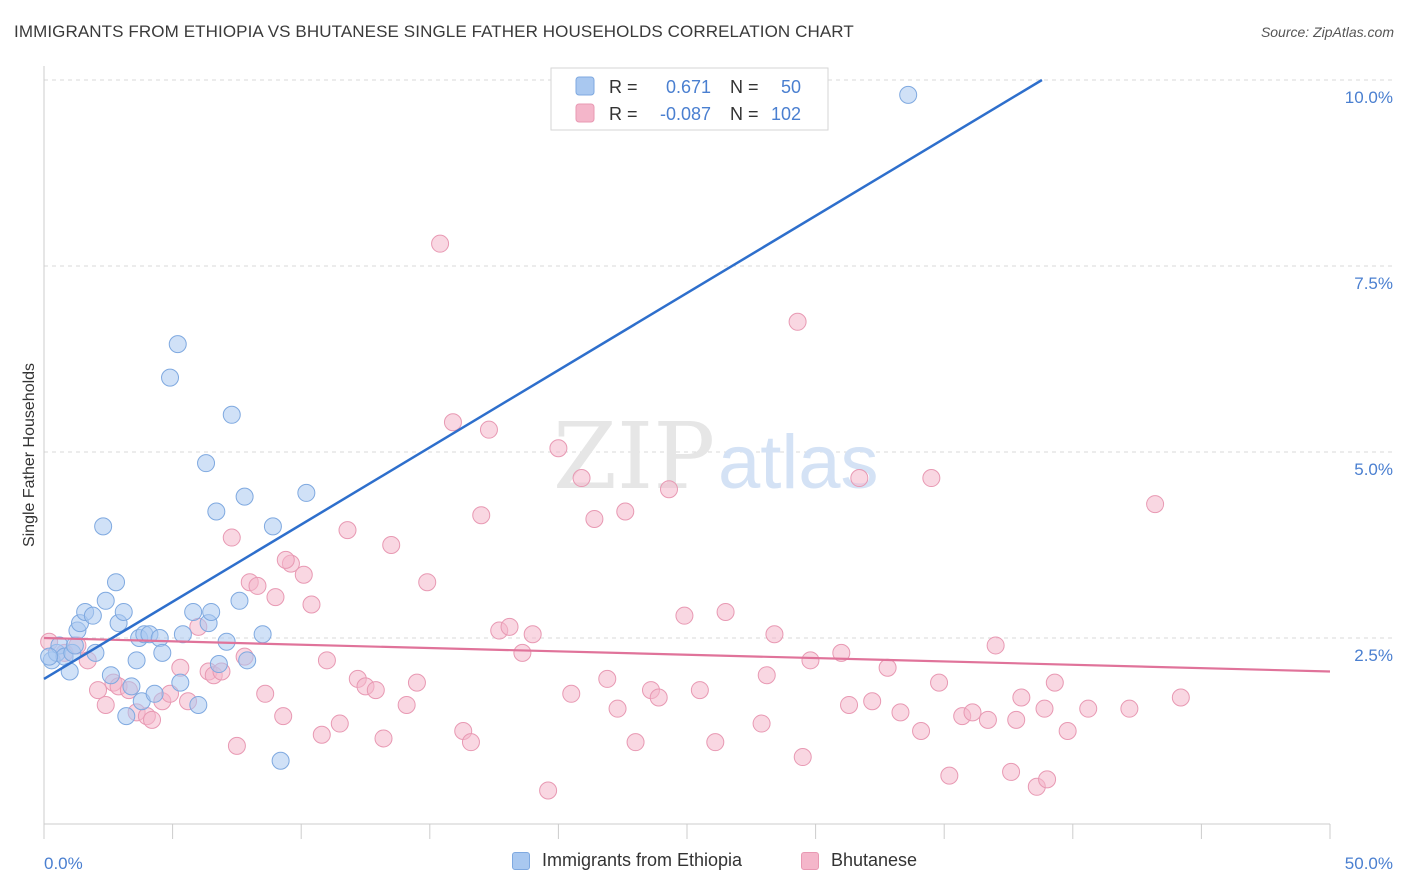 This screenshot has height=892, width=1406. What do you see at coordinates (623, 114) in the screenshot?
I see `legend-r-label-2: R =` at bounding box center [623, 114].